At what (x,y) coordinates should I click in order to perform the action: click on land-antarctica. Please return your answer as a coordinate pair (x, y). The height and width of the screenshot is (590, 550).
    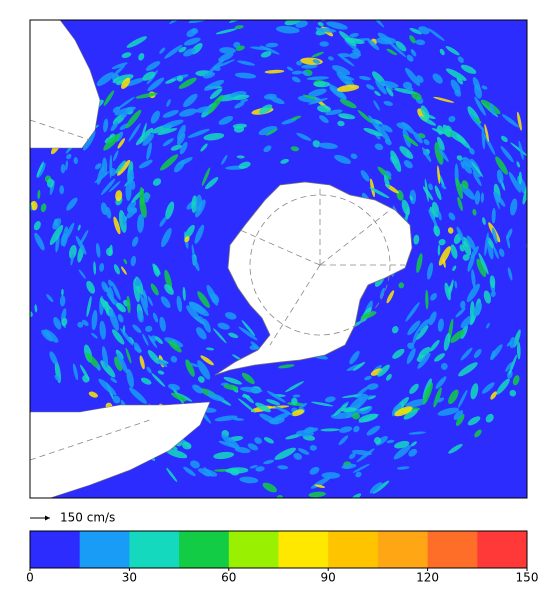
    Looking at the image, I should click on (313, 278).